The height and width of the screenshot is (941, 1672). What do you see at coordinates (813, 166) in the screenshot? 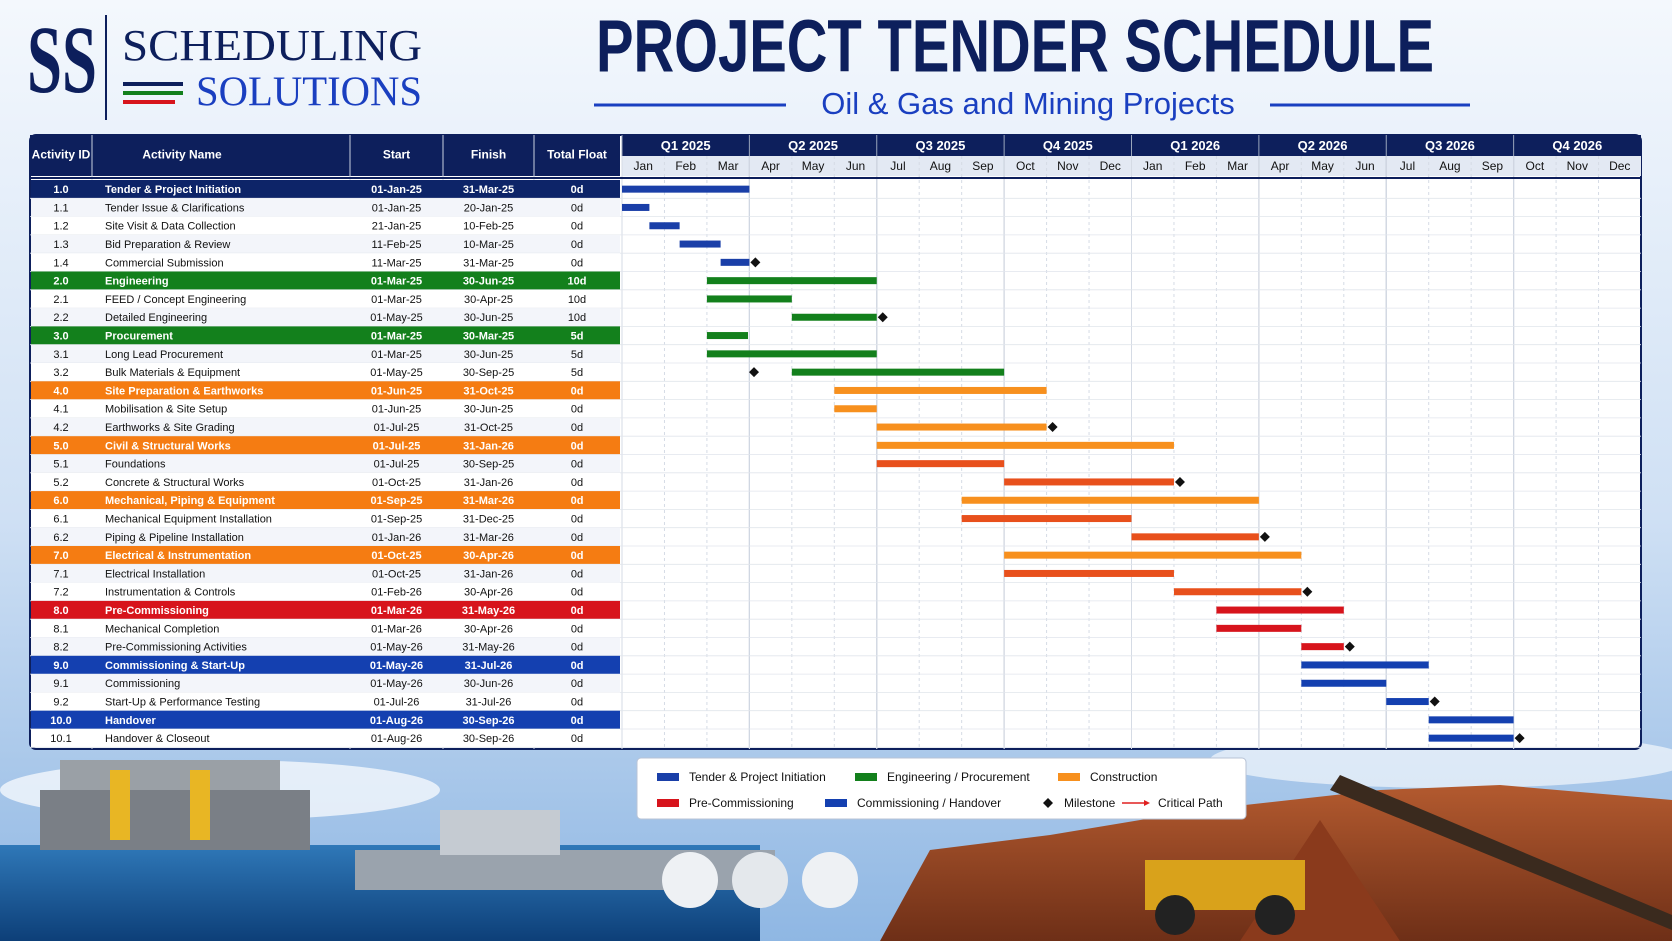
I see `month-label: May` at bounding box center [813, 166].